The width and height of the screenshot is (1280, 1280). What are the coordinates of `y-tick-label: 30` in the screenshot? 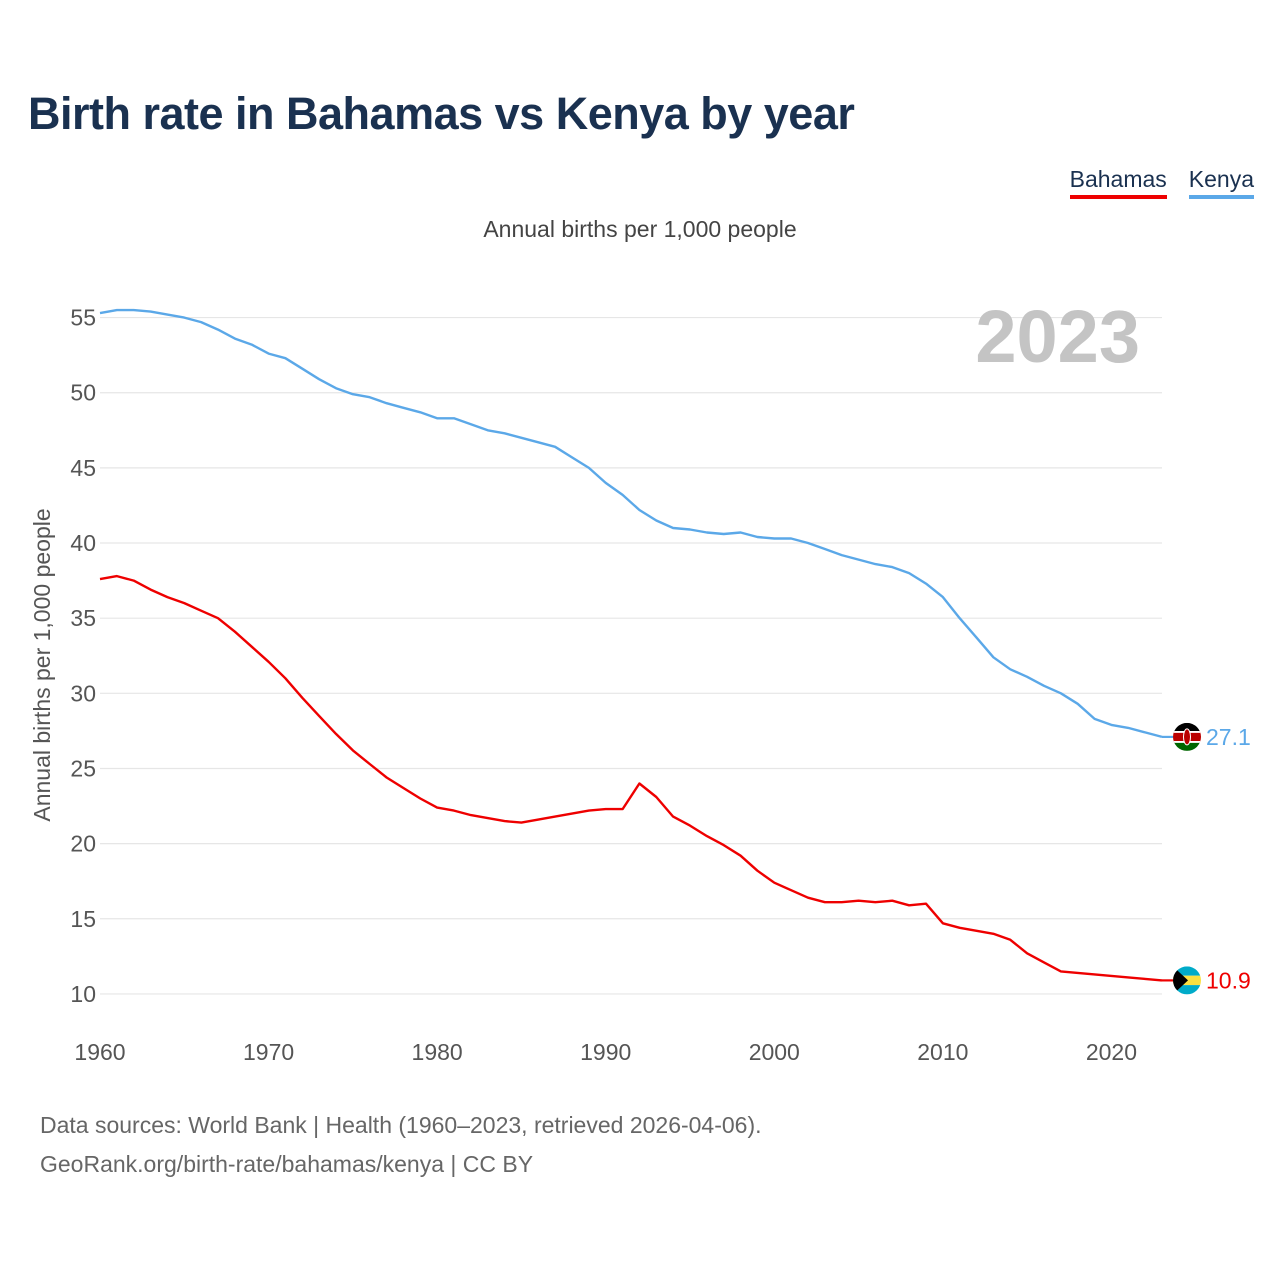 It's located at (83, 693).